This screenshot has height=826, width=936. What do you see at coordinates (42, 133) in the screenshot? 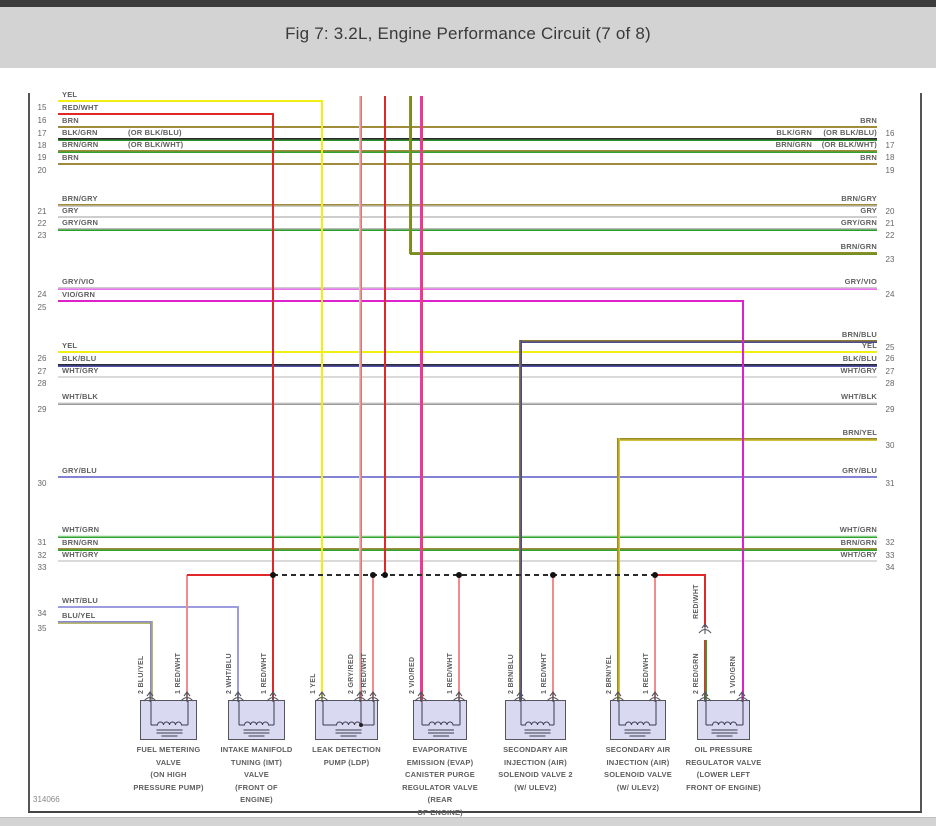
I see `pin-number-left: 17` at bounding box center [42, 133].